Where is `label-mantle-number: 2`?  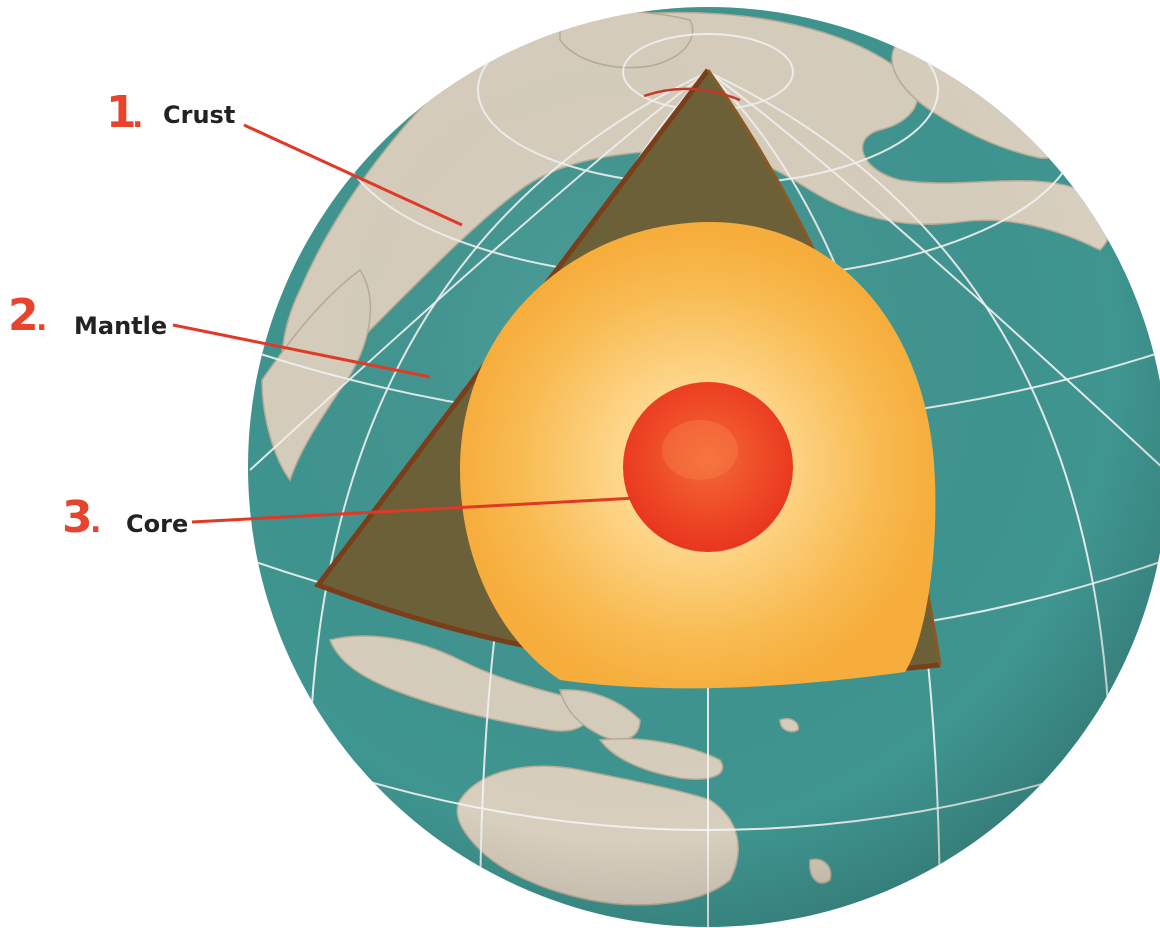
label-mantle-number: 2 is located at coordinates (23, 315).